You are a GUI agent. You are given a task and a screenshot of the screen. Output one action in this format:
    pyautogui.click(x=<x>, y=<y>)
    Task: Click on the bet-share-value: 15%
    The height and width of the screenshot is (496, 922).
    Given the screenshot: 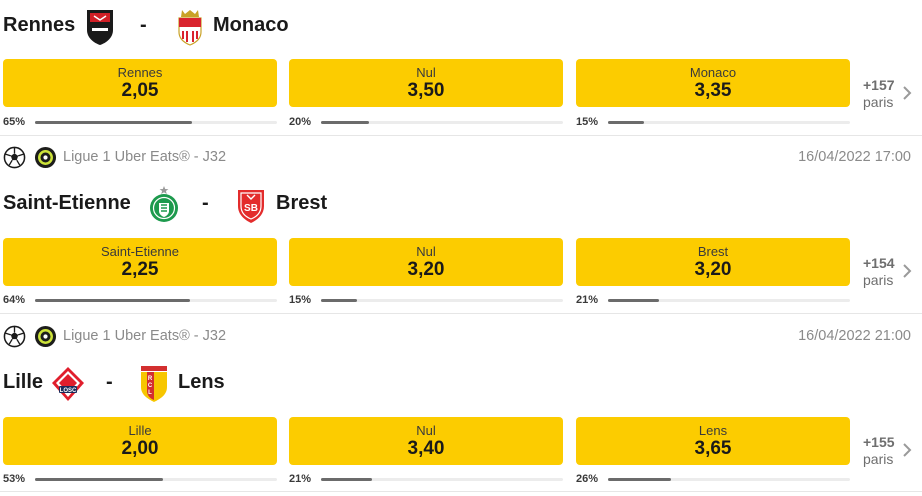 What is the action you would take?
    pyautogui.click(x=300, y=300)
    